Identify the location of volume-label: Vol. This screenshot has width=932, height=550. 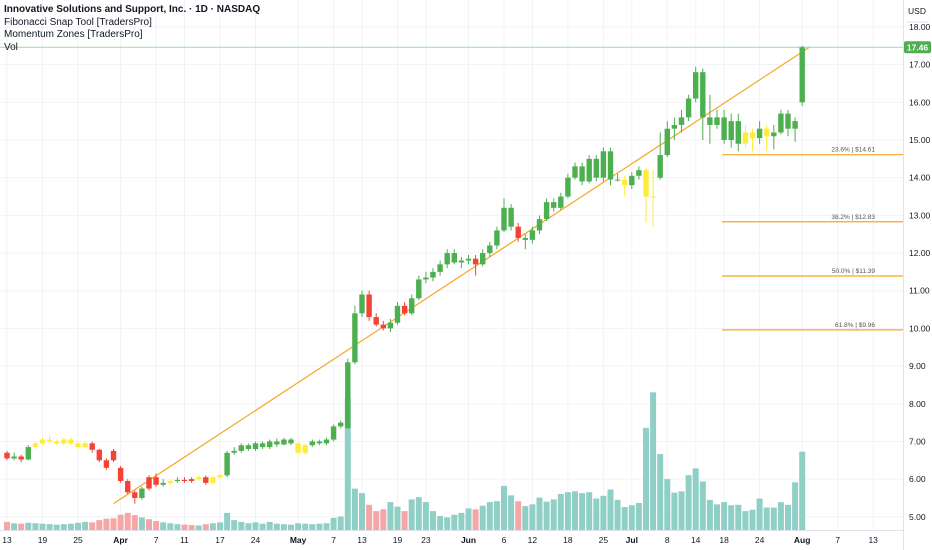
(11, 47).